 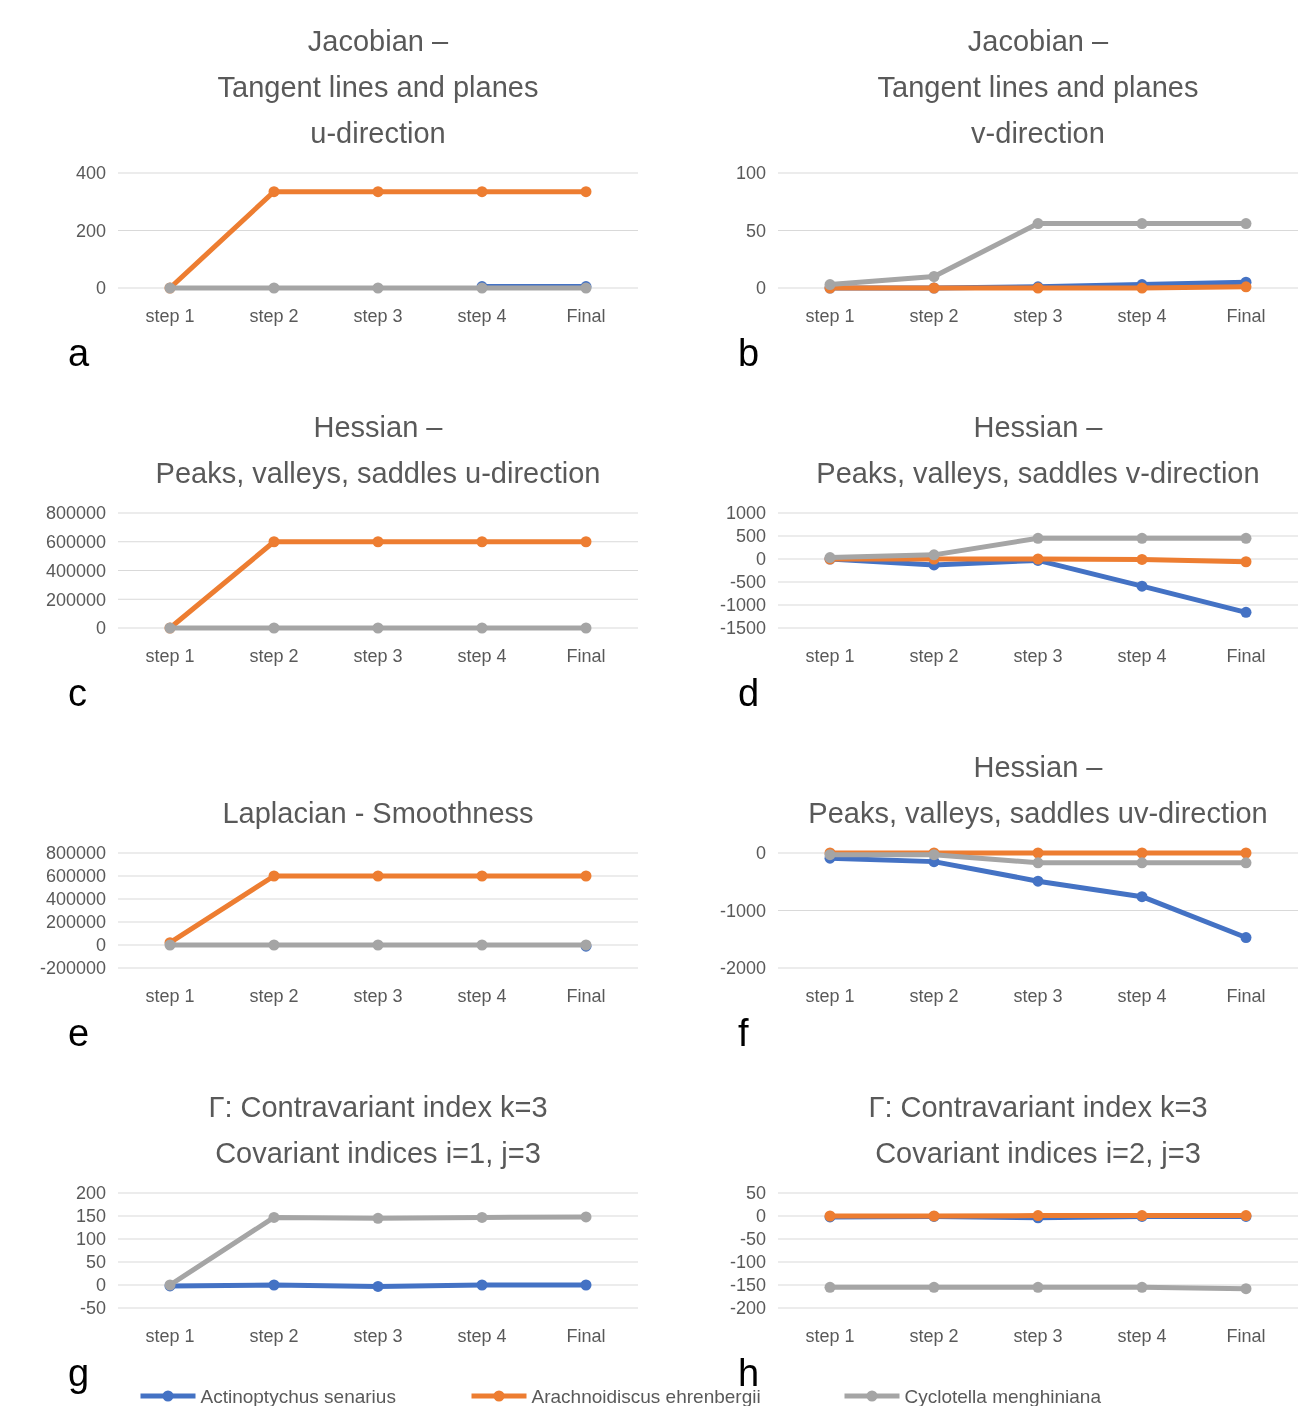 What do you see at coordinates (749, 693) in the screenshot?
I see `text: d` at bounding box center [749, 693].